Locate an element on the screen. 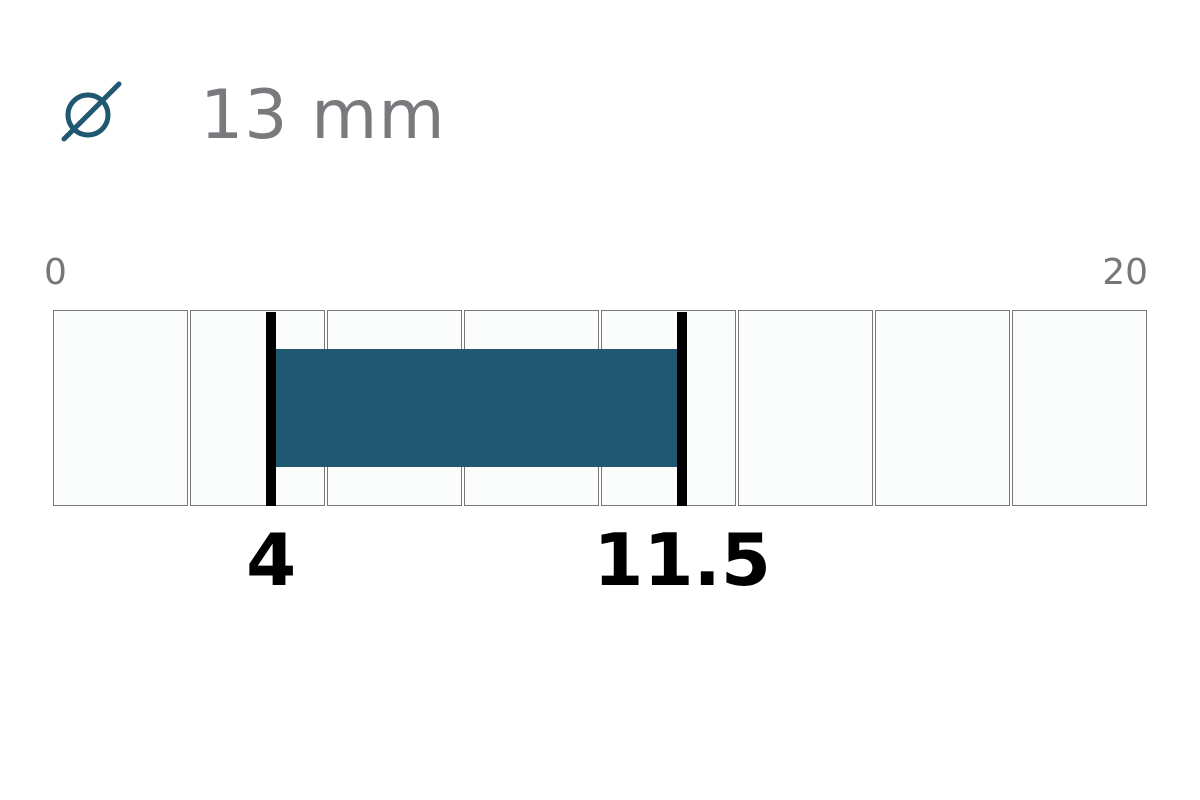 This screenshot has height=800, width=1200. range-max-marker is located at coordinates (682, 409).